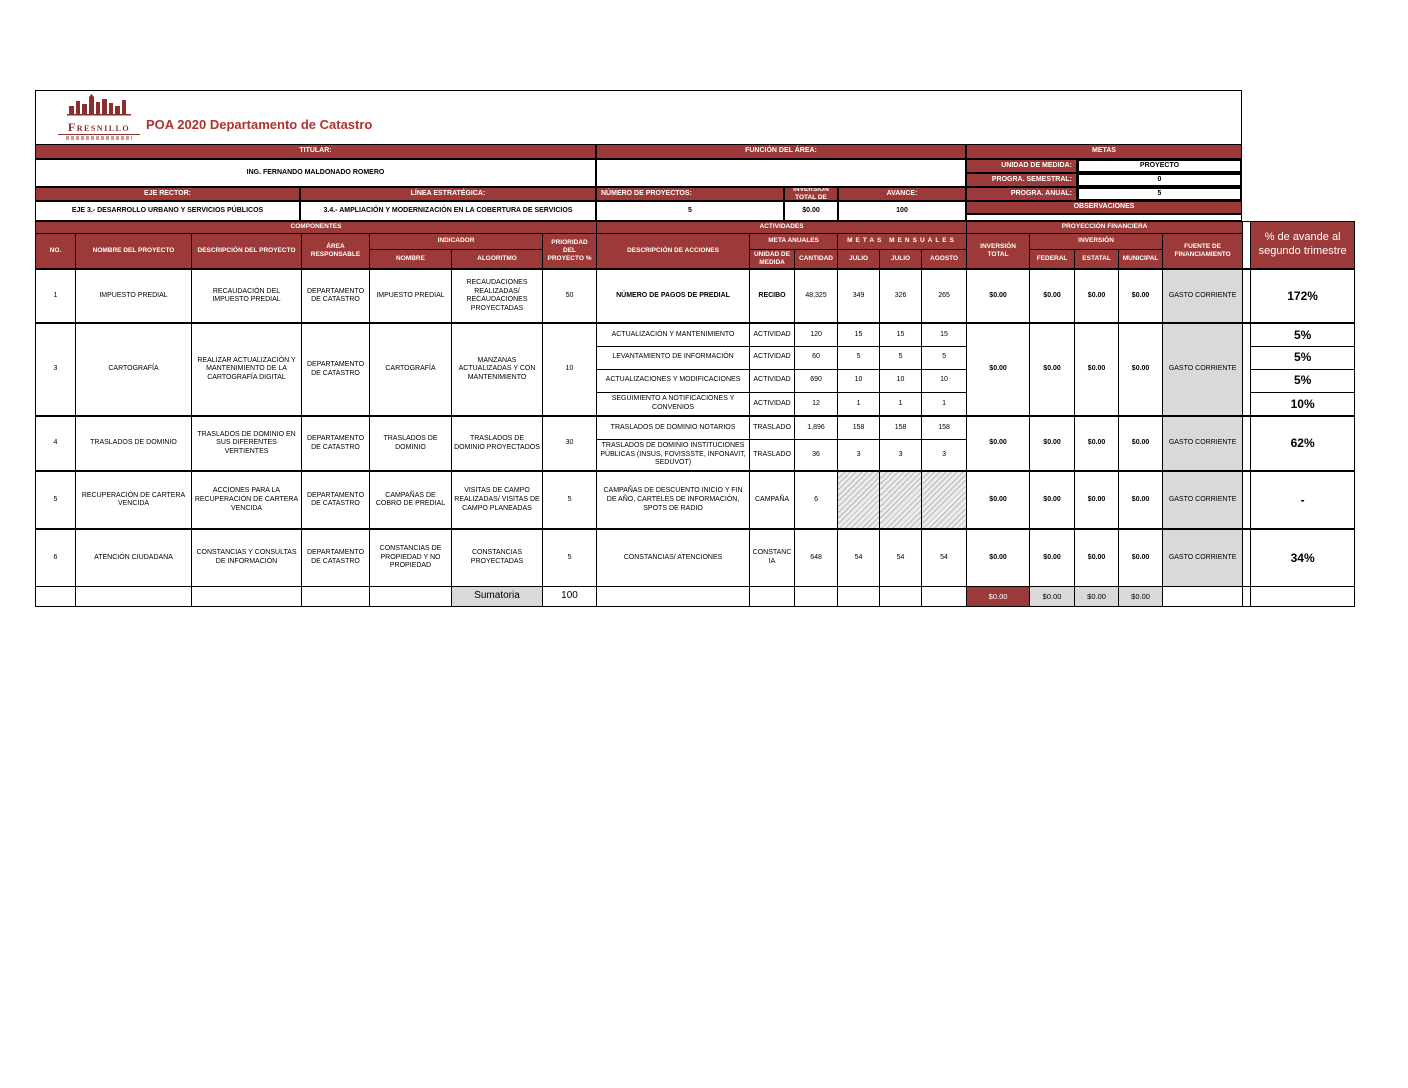  Describe the element at coordinates (772, 500) in the screenshot. I see `cell-unidad: CAMPAÑA` at that location.